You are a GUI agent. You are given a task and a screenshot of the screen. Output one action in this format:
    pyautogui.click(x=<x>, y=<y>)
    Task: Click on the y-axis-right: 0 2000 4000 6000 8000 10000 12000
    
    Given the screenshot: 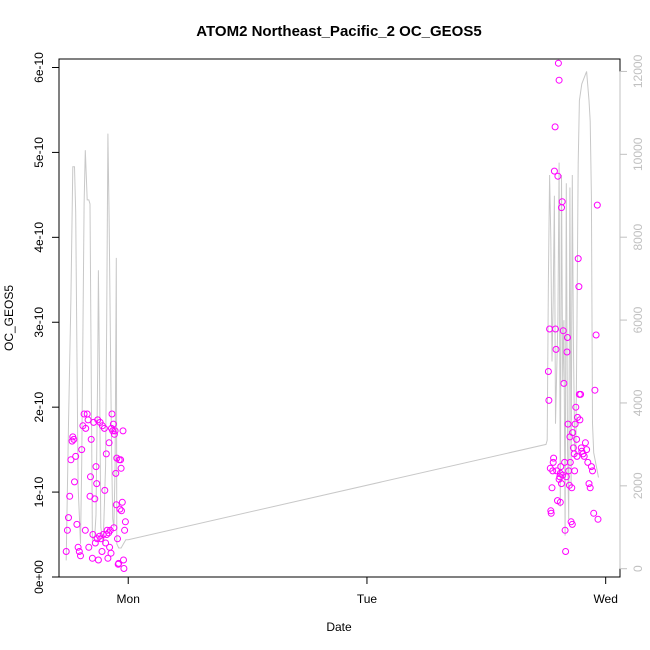 What is the action you would take?
    pyautogui.click(x=632, y=313)
    